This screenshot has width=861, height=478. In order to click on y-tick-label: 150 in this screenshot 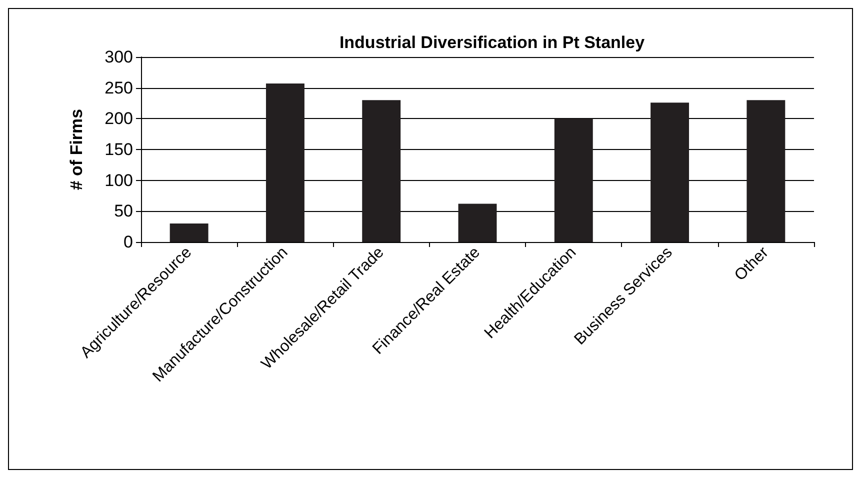, I will do `click(118, 149)`.